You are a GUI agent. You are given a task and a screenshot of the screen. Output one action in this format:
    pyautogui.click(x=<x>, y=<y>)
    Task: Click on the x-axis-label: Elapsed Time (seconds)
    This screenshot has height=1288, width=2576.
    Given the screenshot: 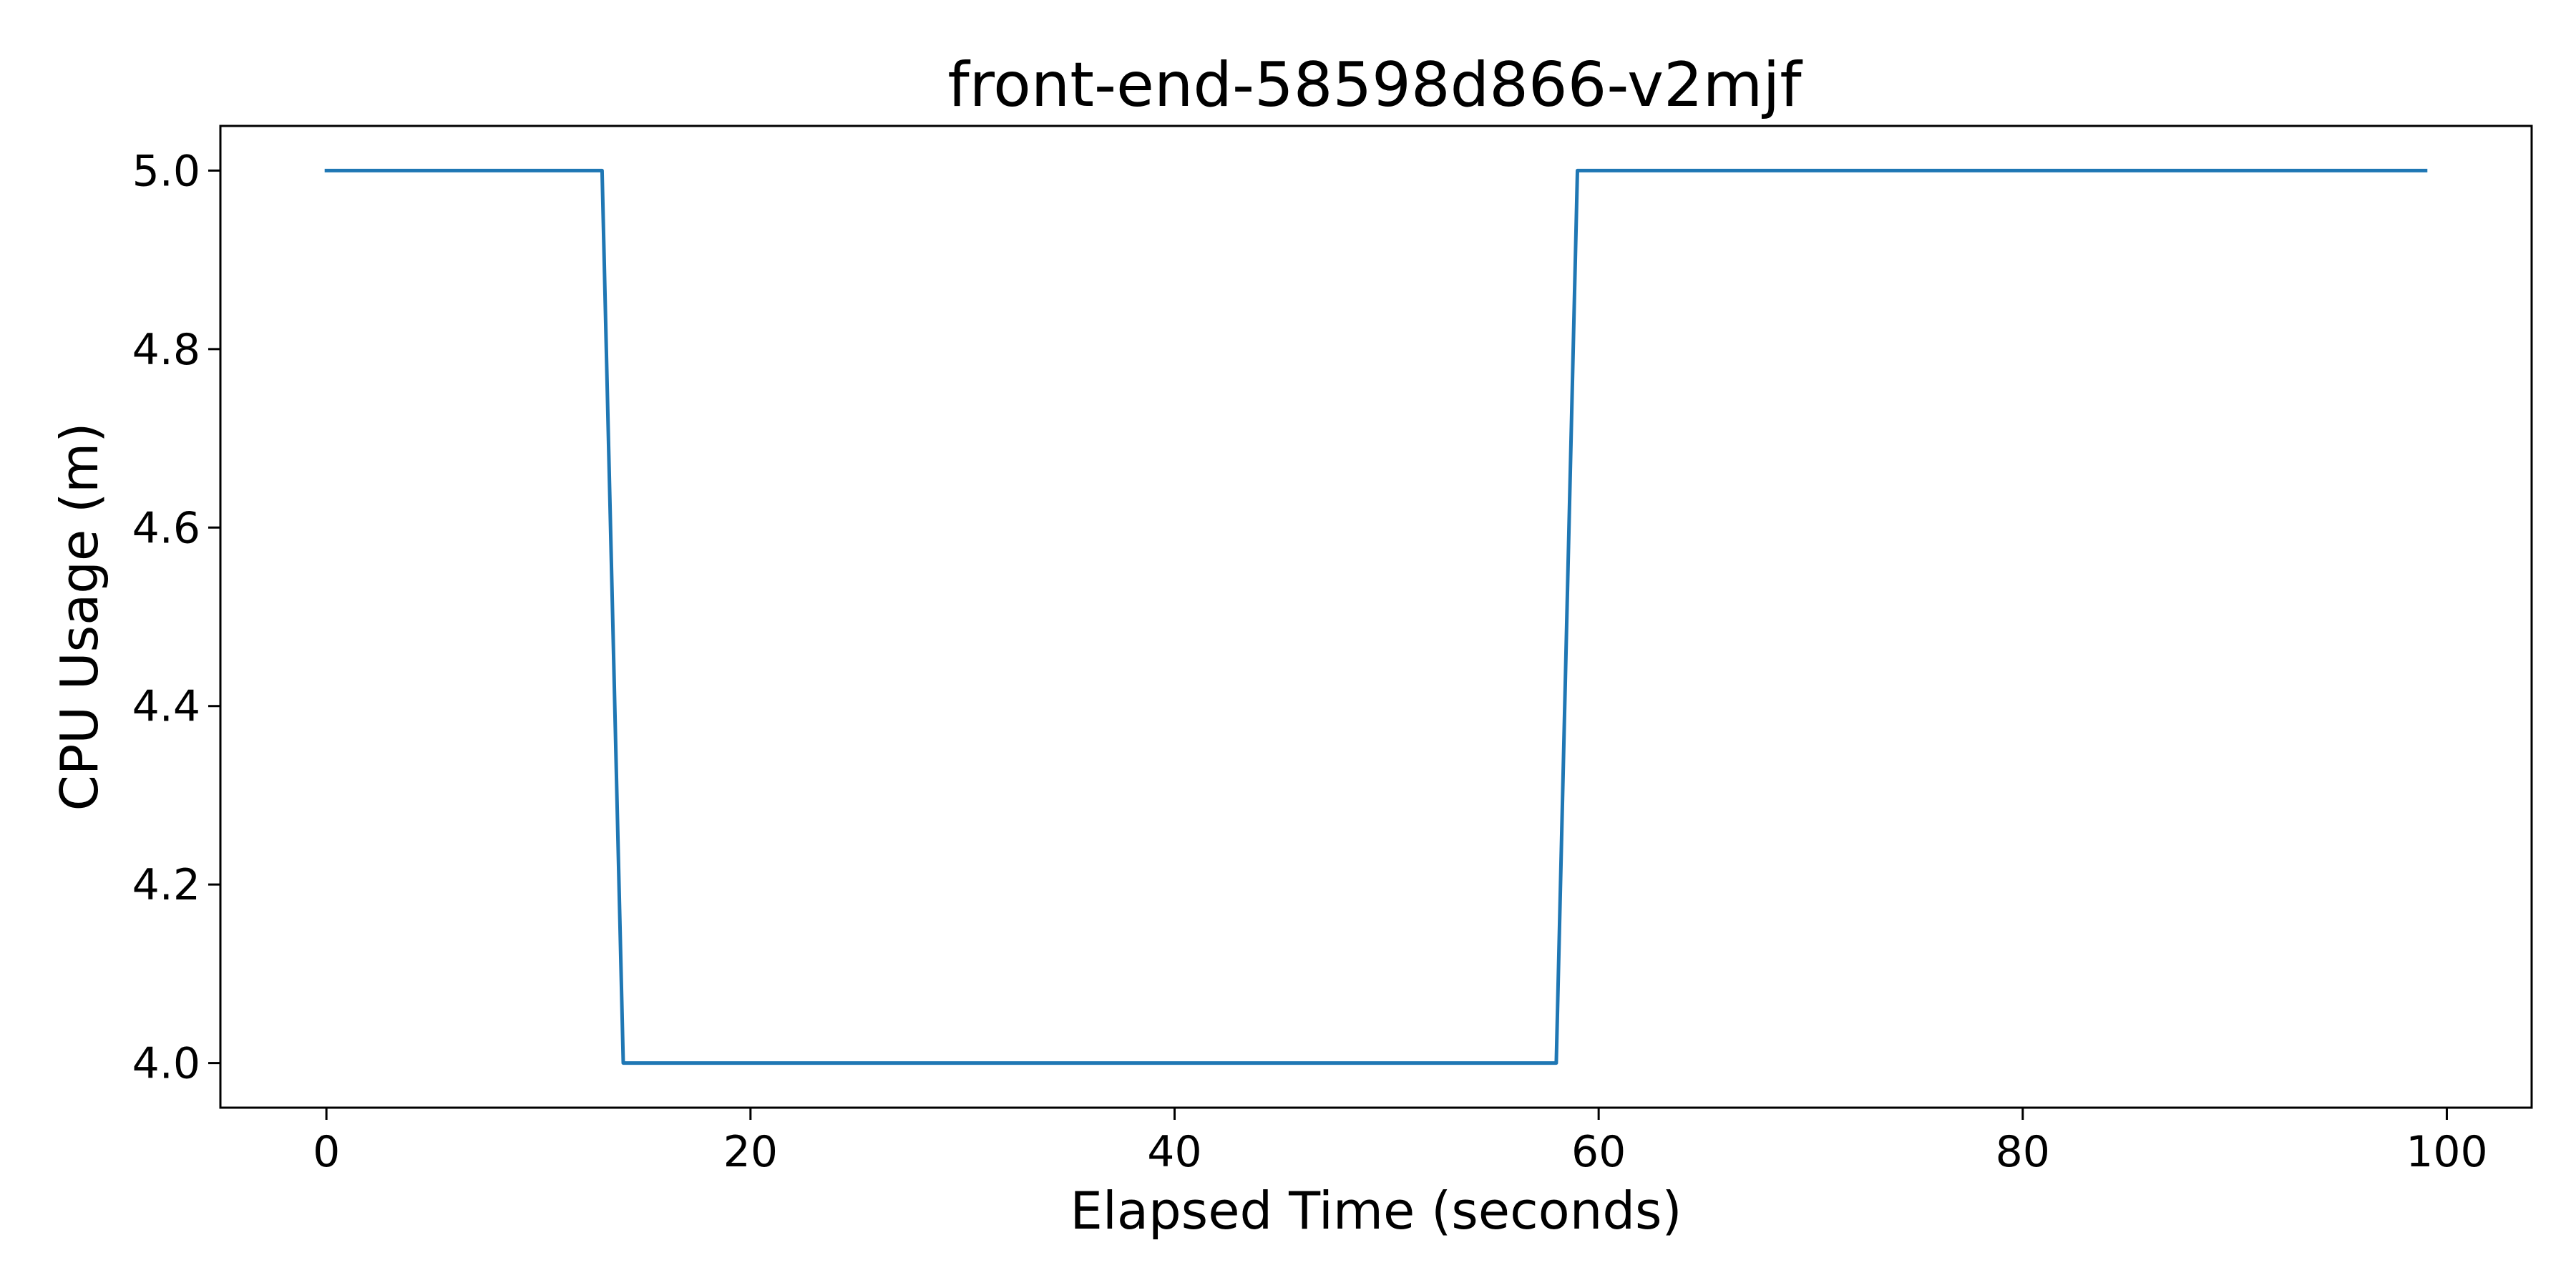 What is the action you would take?
    pyautogui.click(x=1376, y=1211)
    